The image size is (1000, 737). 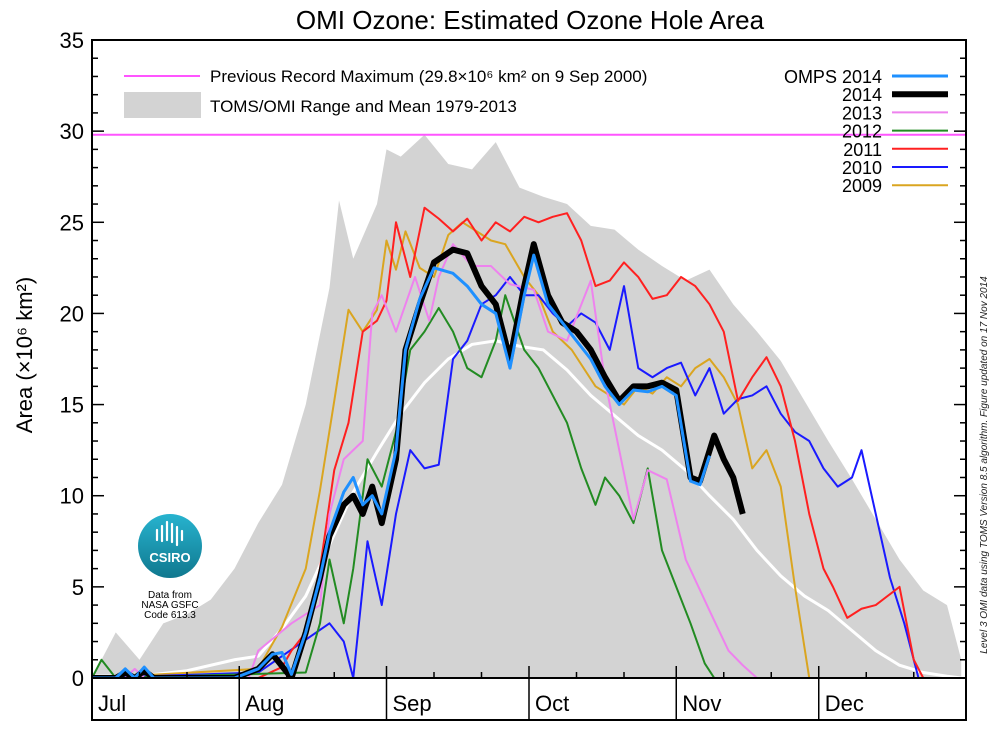 What do you see at coordinates (833, 77) in the screenshot?
I see `legend-label: OMPS 2014` at bounding box center [833, 77].